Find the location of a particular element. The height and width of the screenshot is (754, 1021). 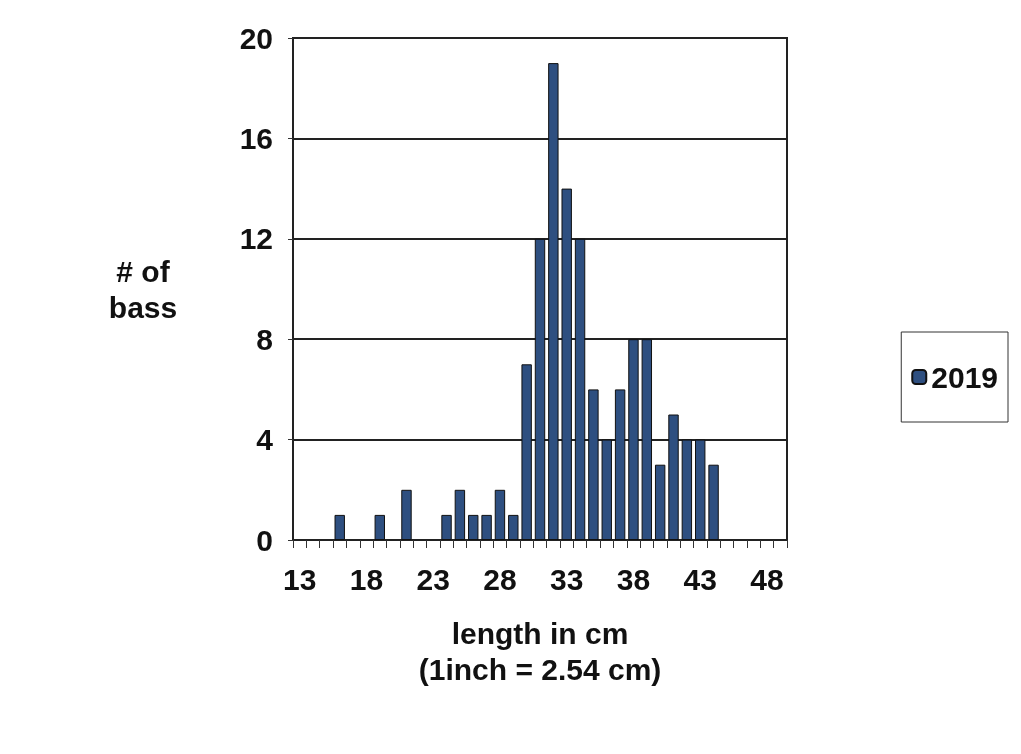

x-tick-label: 23 is located at coordinates (433, 579).